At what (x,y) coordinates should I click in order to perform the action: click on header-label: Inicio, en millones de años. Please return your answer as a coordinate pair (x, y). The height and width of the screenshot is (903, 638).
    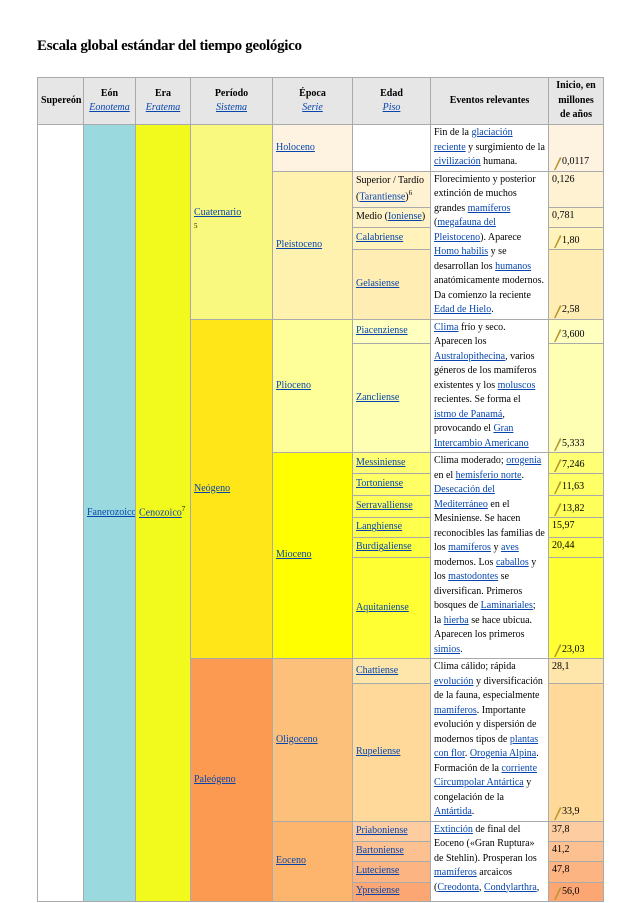
    Looking at the image, I should click on (576, 100).